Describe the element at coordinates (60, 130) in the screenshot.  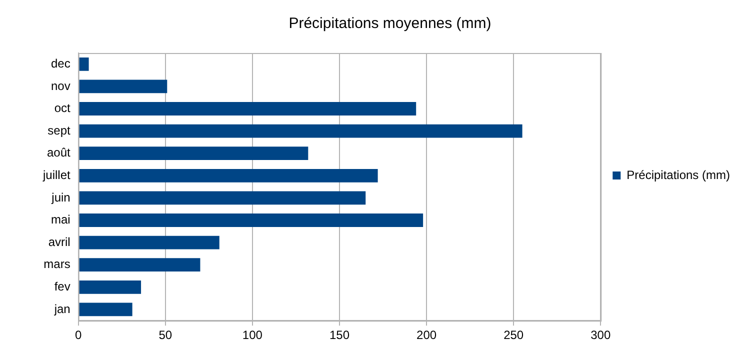
I see `y-tick-label: sept` at that location.